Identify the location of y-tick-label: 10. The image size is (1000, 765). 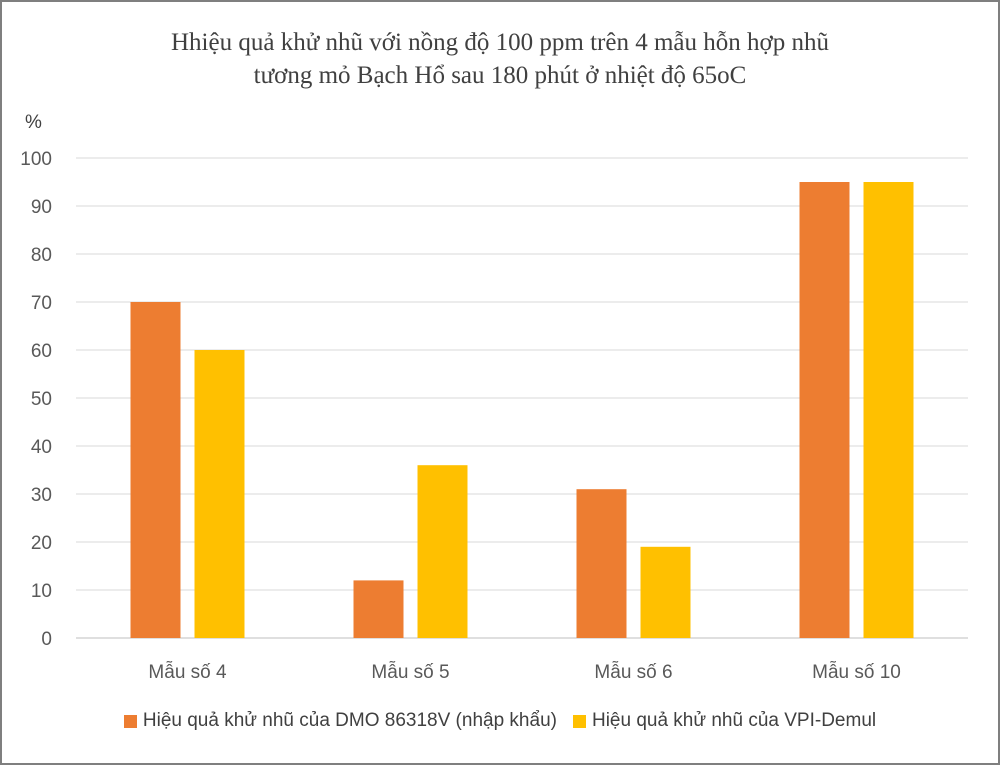
(41, 591).